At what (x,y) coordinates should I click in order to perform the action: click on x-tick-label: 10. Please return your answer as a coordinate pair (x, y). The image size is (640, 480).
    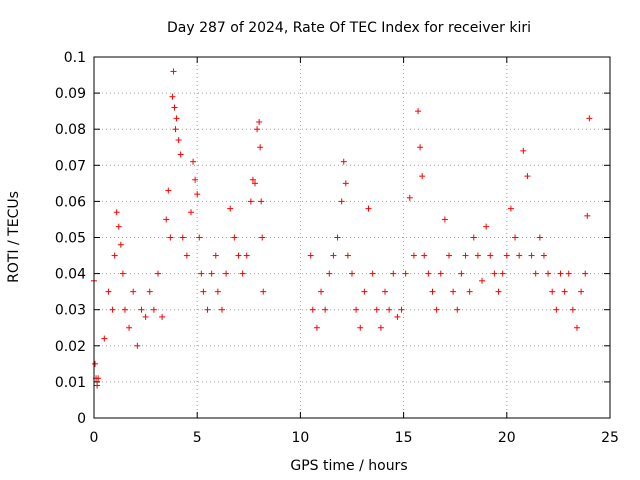
    Looking at the image, I should click on (300, 438).